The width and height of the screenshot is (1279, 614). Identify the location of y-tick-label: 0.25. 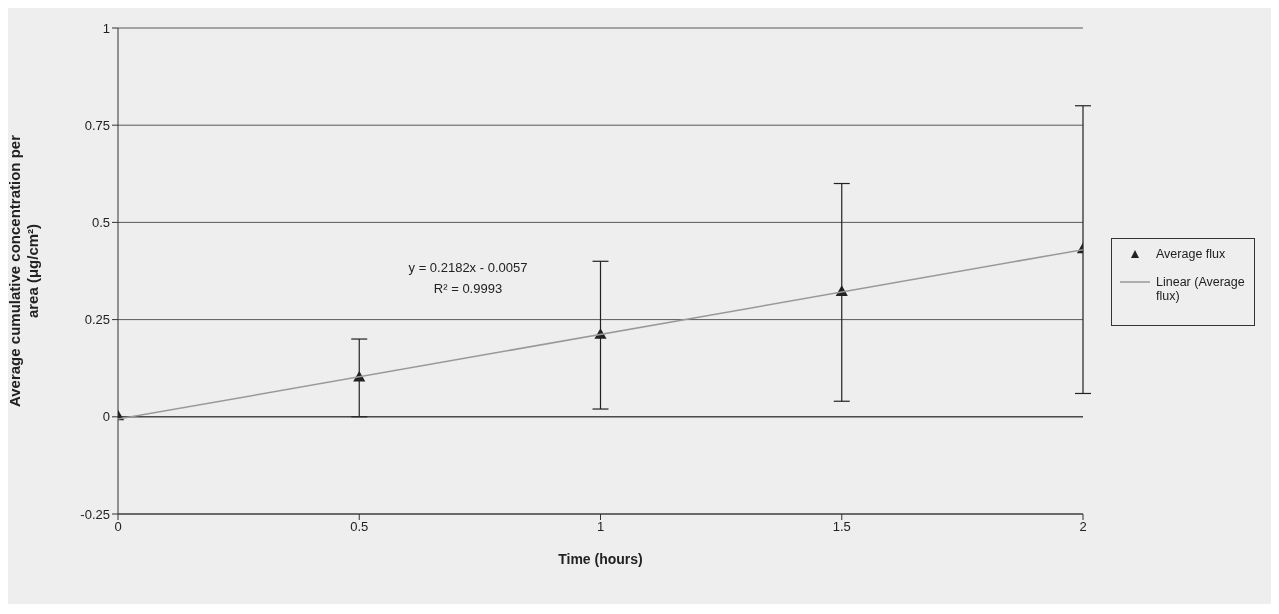
(97, 320).